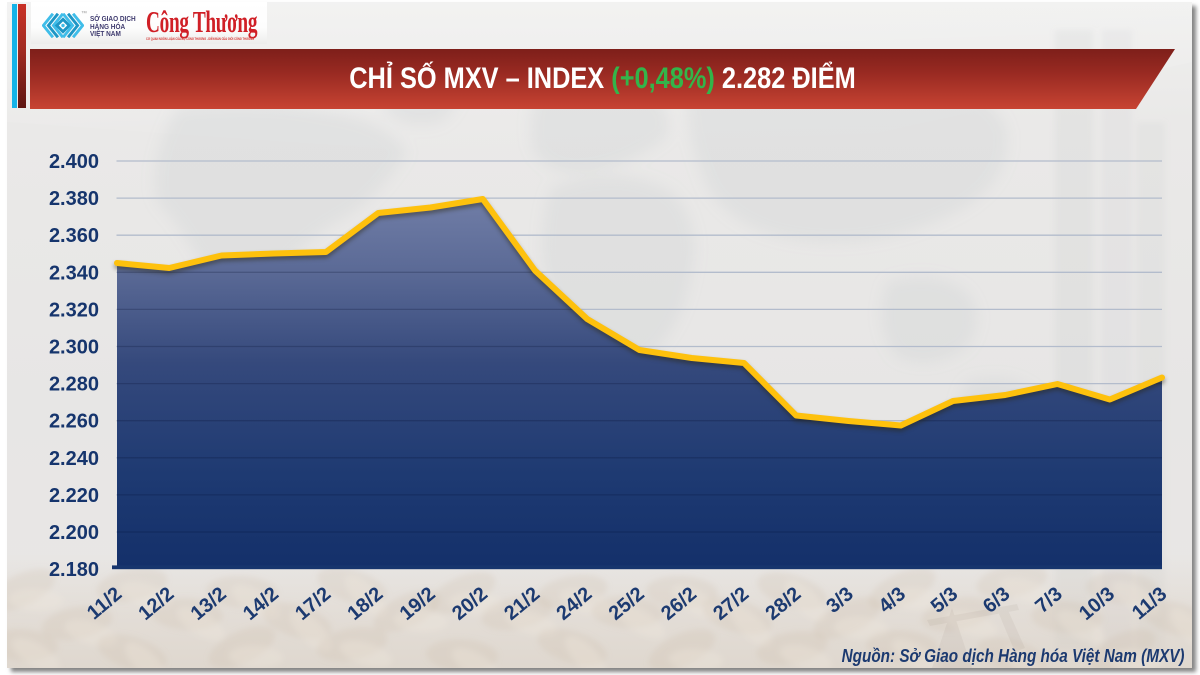 The height and width of the screenshot is (675, 1200). What do you see at coordinates (104, 603) in the screenshot?
I see `svg-text: 11/2` at bounding box center [104, 603].